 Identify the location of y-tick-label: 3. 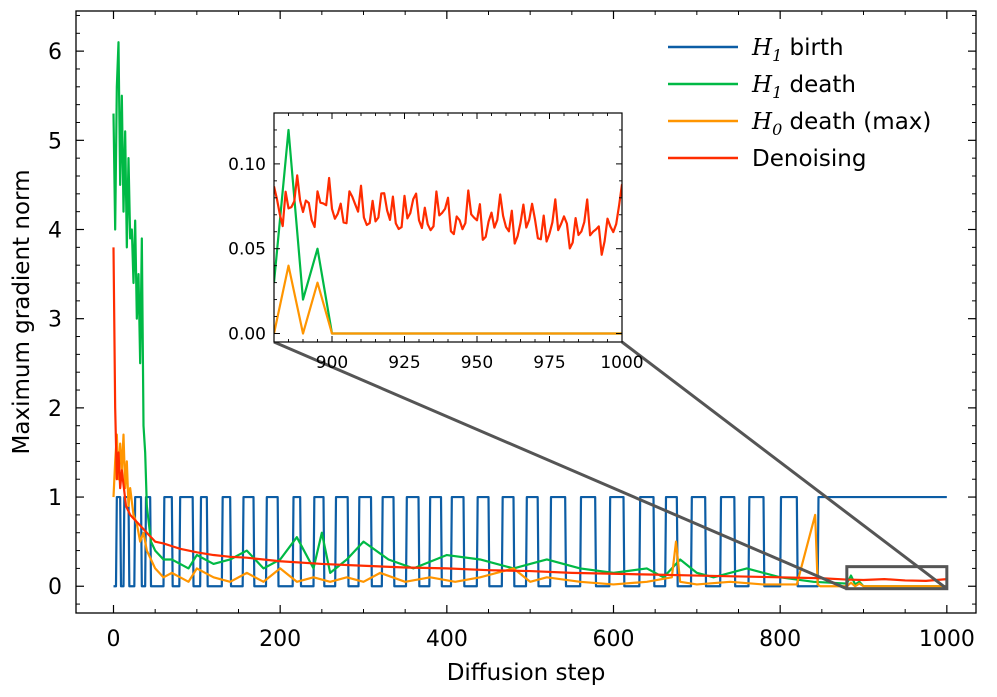
(55, 320).